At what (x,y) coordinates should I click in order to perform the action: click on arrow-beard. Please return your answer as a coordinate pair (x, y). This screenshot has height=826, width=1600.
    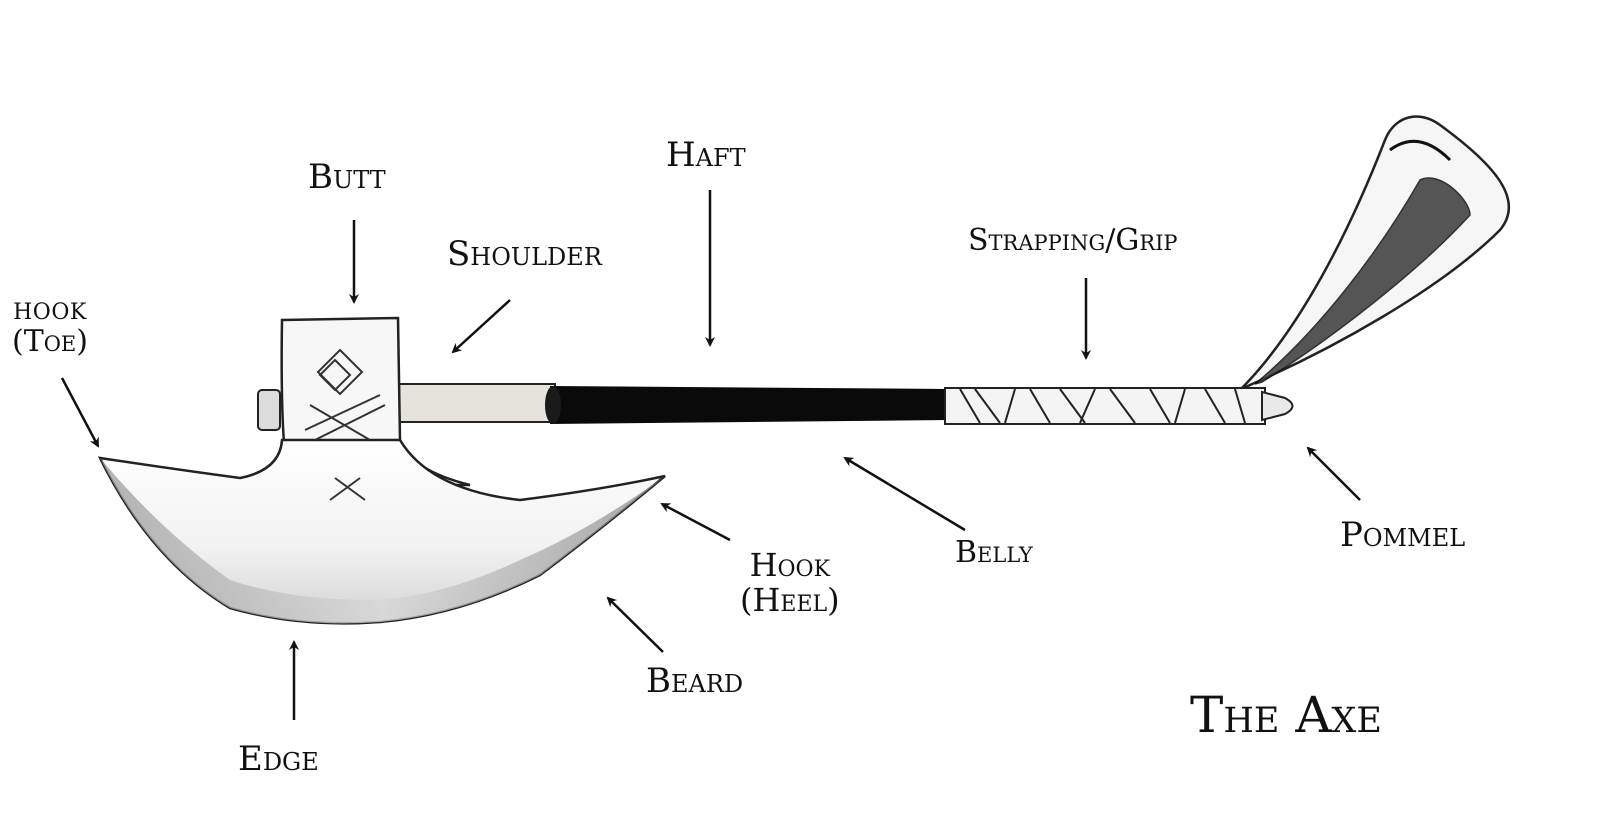
    Looking at the image, I should click on (635, 624).